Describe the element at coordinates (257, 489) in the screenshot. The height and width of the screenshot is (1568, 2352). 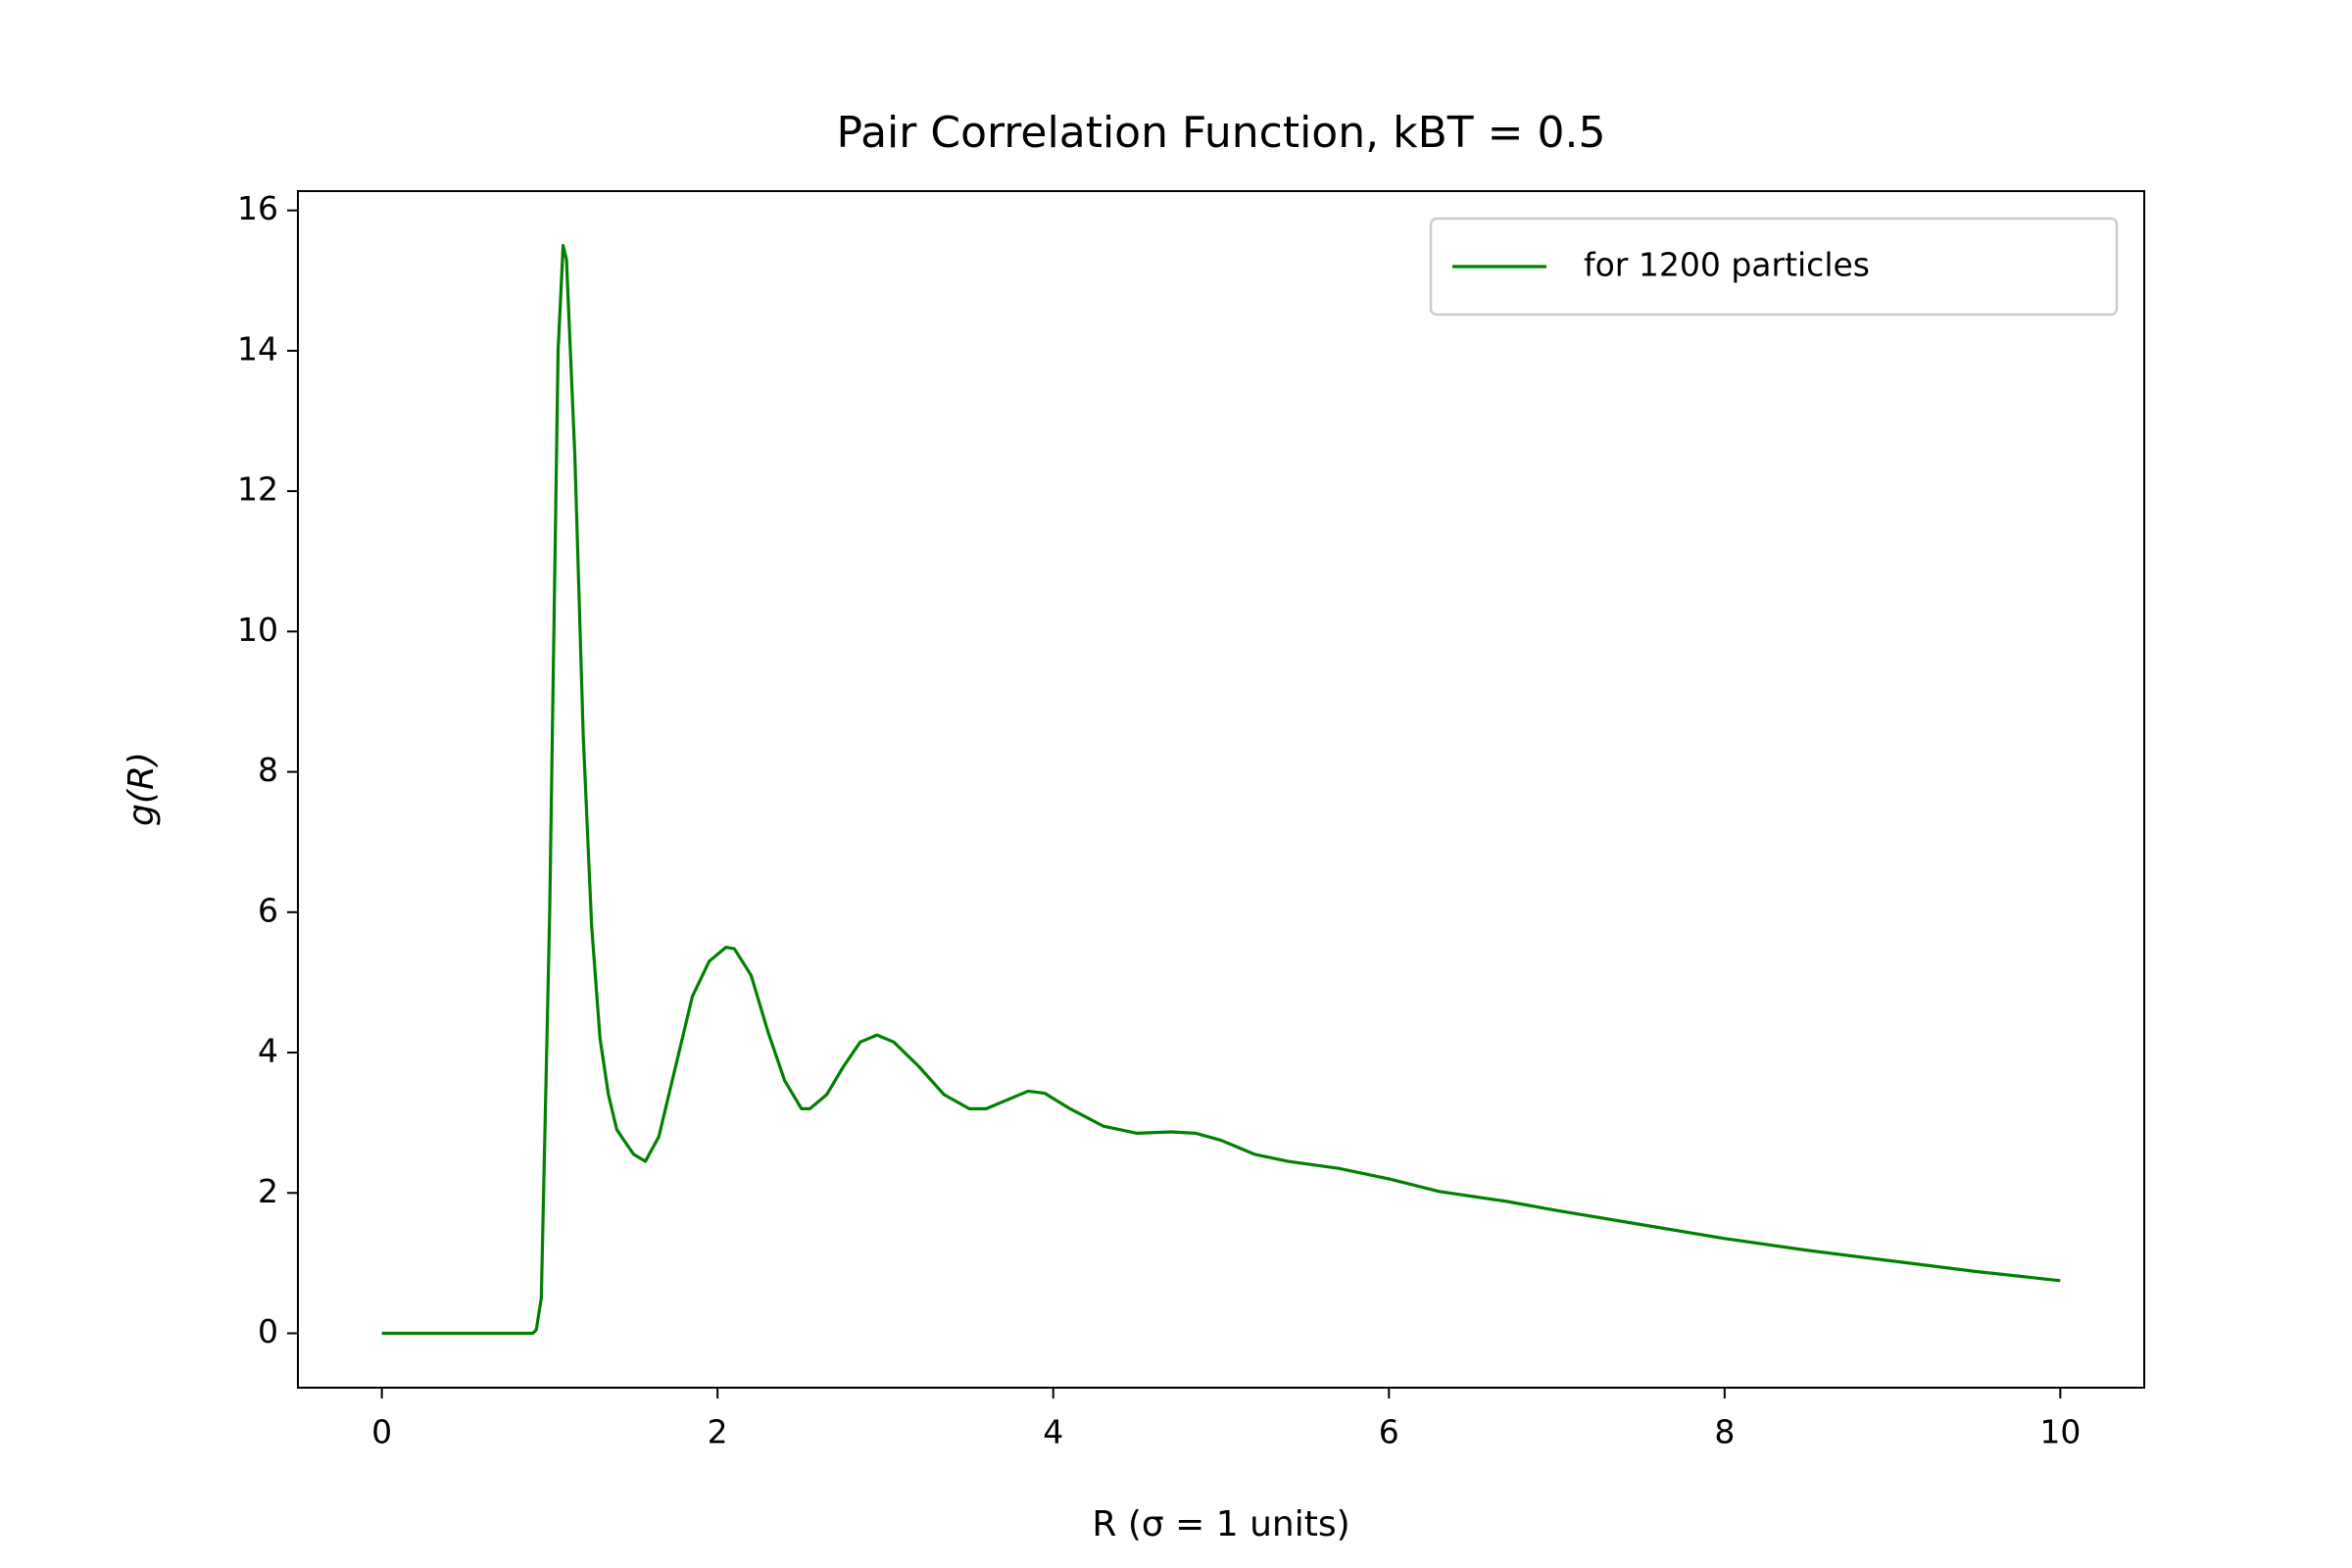
I see `y-tick-label: 12` at that location.